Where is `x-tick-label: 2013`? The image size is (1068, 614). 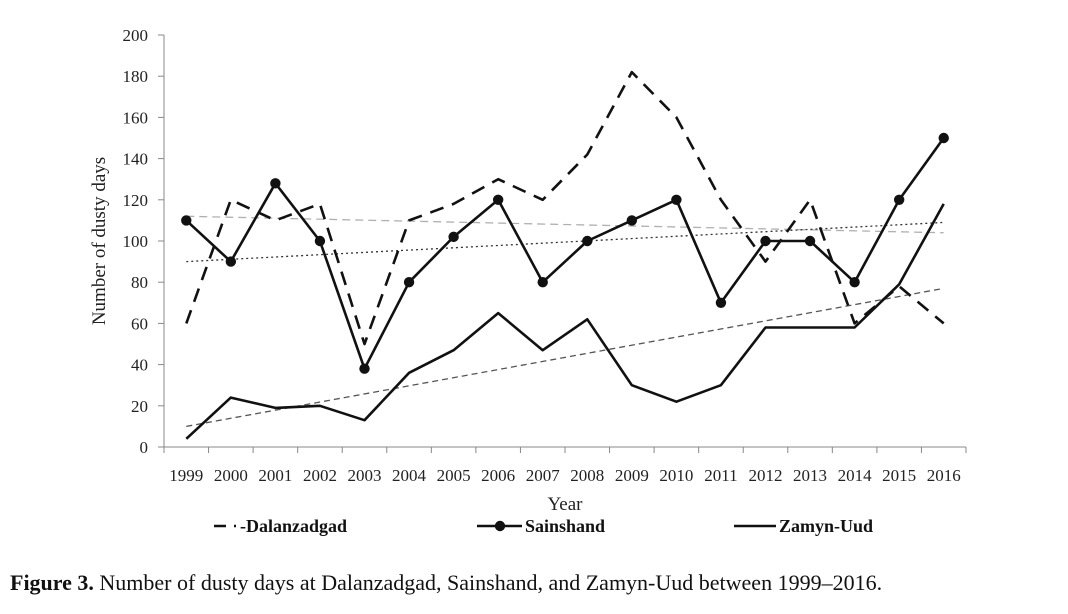
x-tick-label: 2013 is located at coordinates (810, 475).